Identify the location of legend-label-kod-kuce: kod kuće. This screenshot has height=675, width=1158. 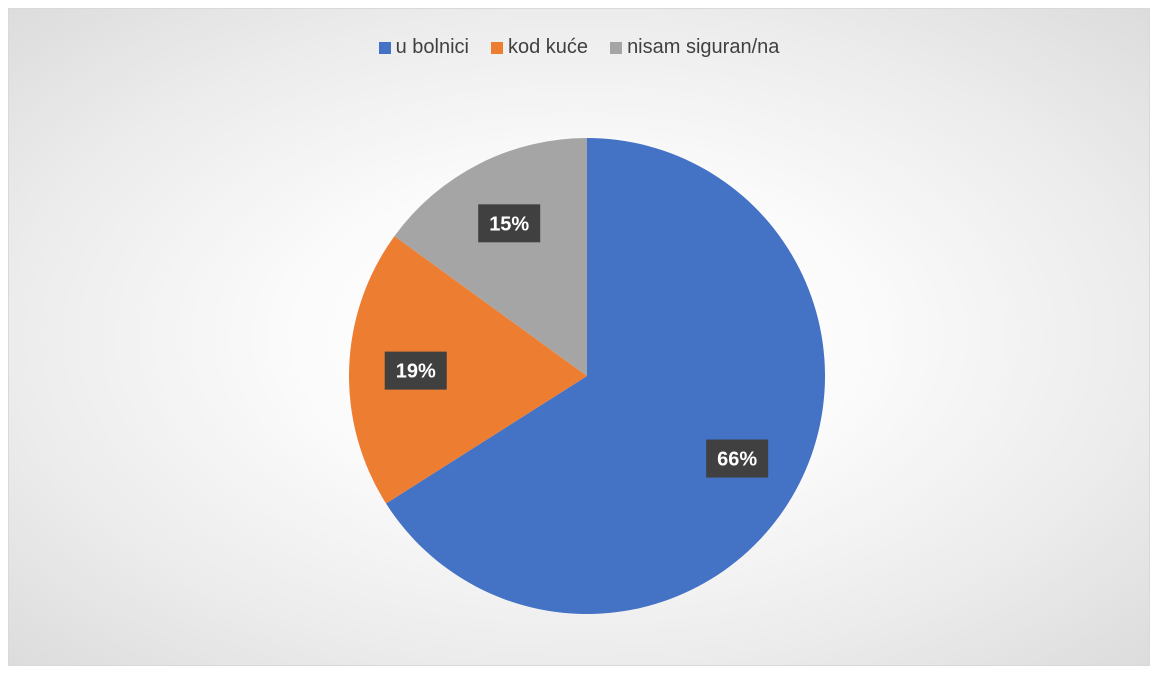
(548, 47).